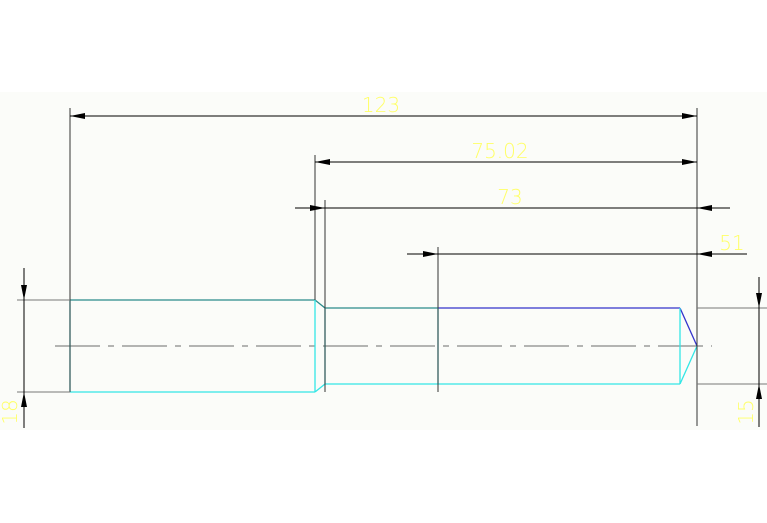  I want to click on dim-51-text: 51, so click(731, 243).